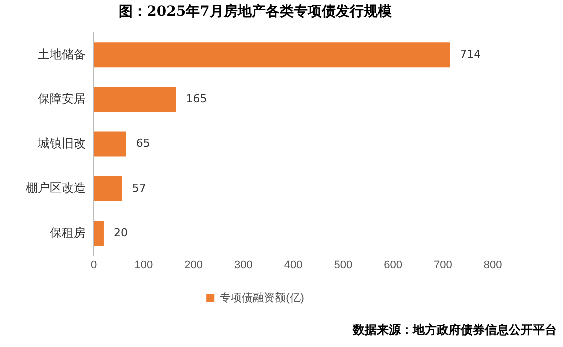 The height and width of the screenshot is (347, 563). I want to click on y-tick-label: 土地储备, so click(62, 54).